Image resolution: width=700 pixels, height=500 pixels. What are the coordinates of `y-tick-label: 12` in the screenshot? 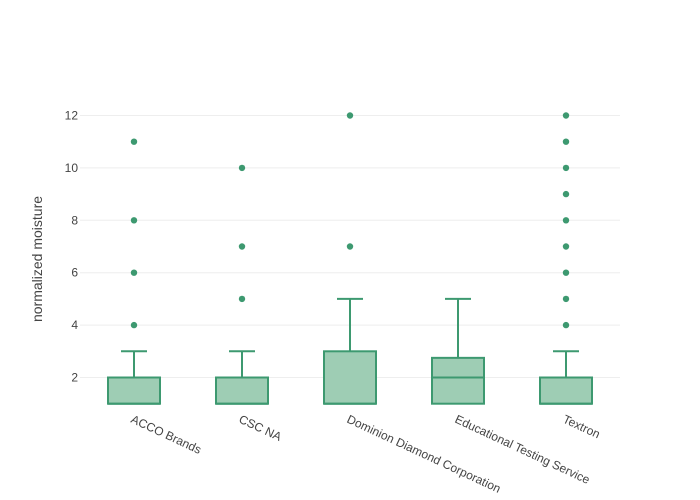 It's located at (72, 116).